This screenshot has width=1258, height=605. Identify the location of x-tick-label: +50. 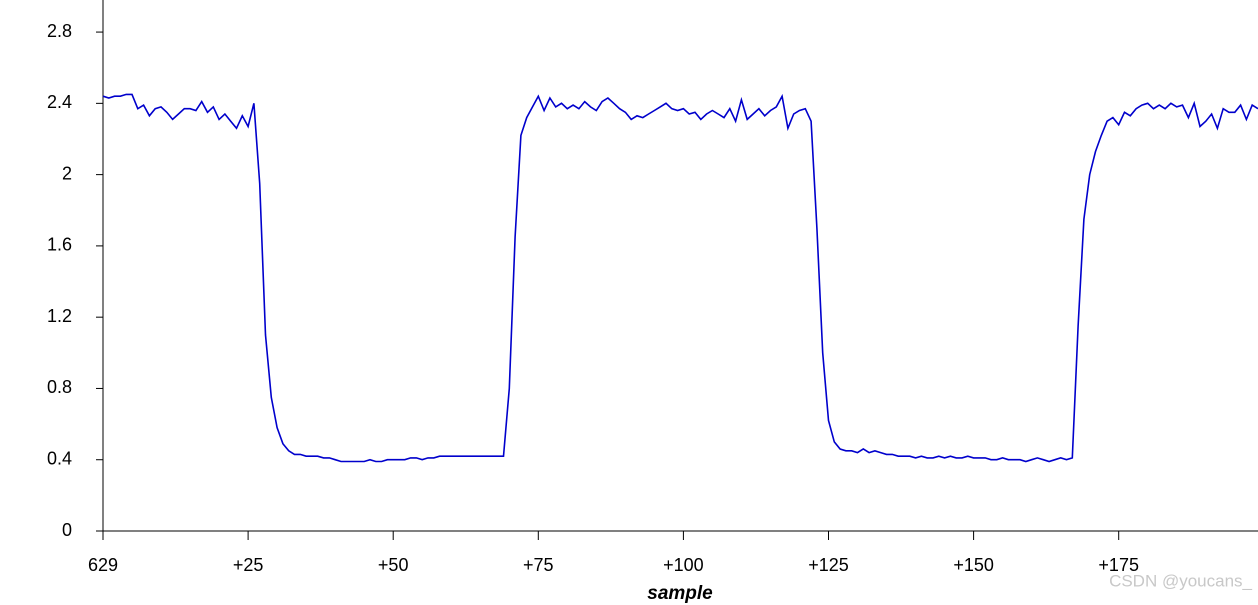
(393, 565).